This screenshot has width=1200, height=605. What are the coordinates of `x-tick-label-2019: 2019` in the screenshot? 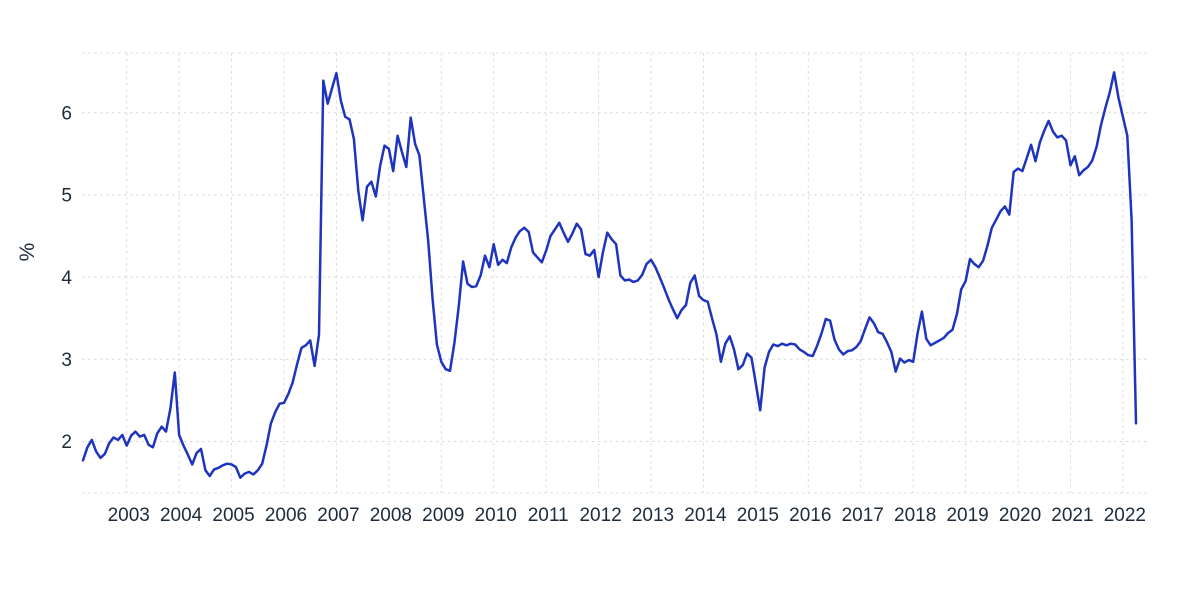 It's located at (967, 515).